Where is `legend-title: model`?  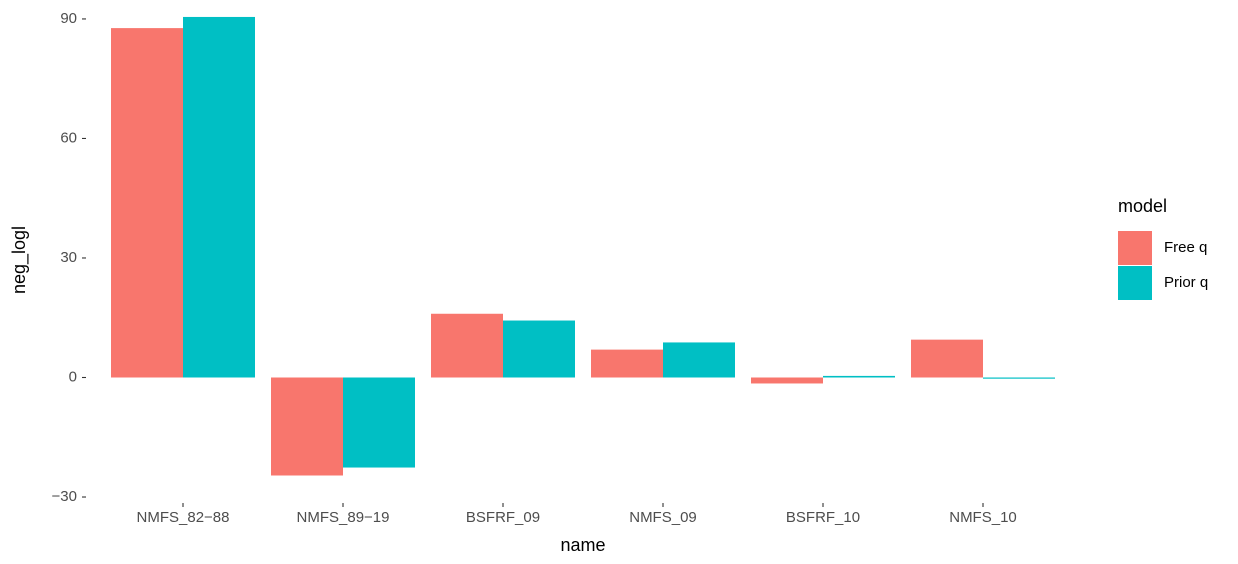
legend-title: model is located at coordinates (1142, 206).